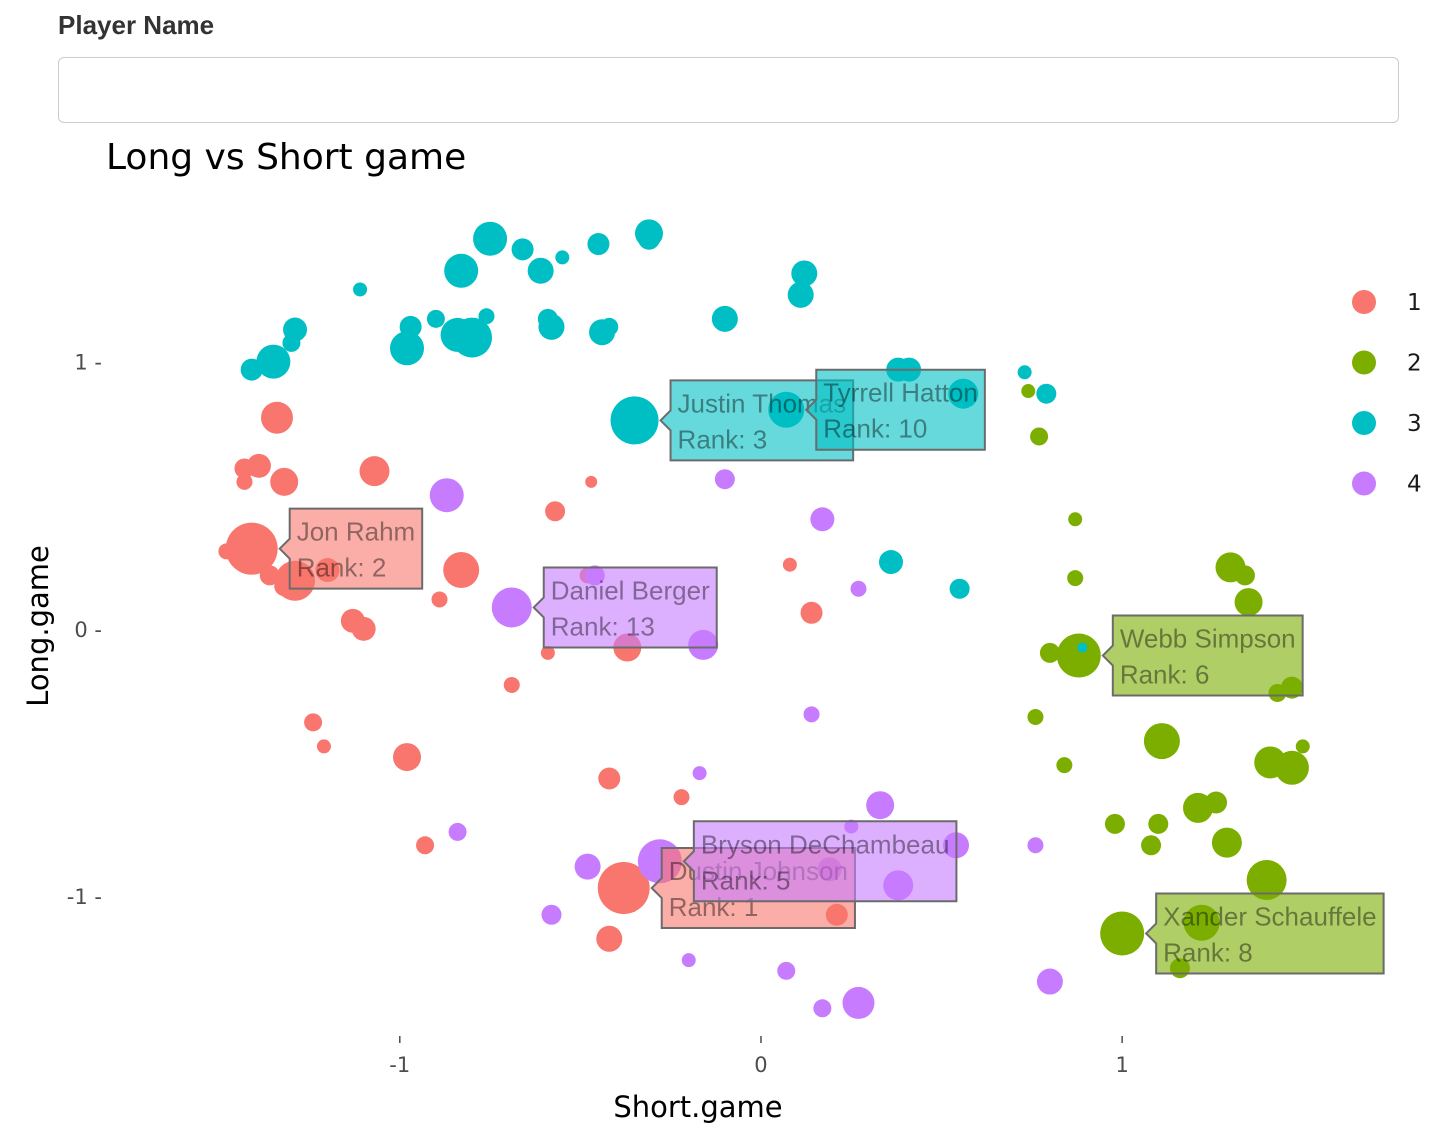  What do you see at coordinates (1387, 484) in the screenshot?
I see `legend-item: 4` at bounding box center [1387, 484].